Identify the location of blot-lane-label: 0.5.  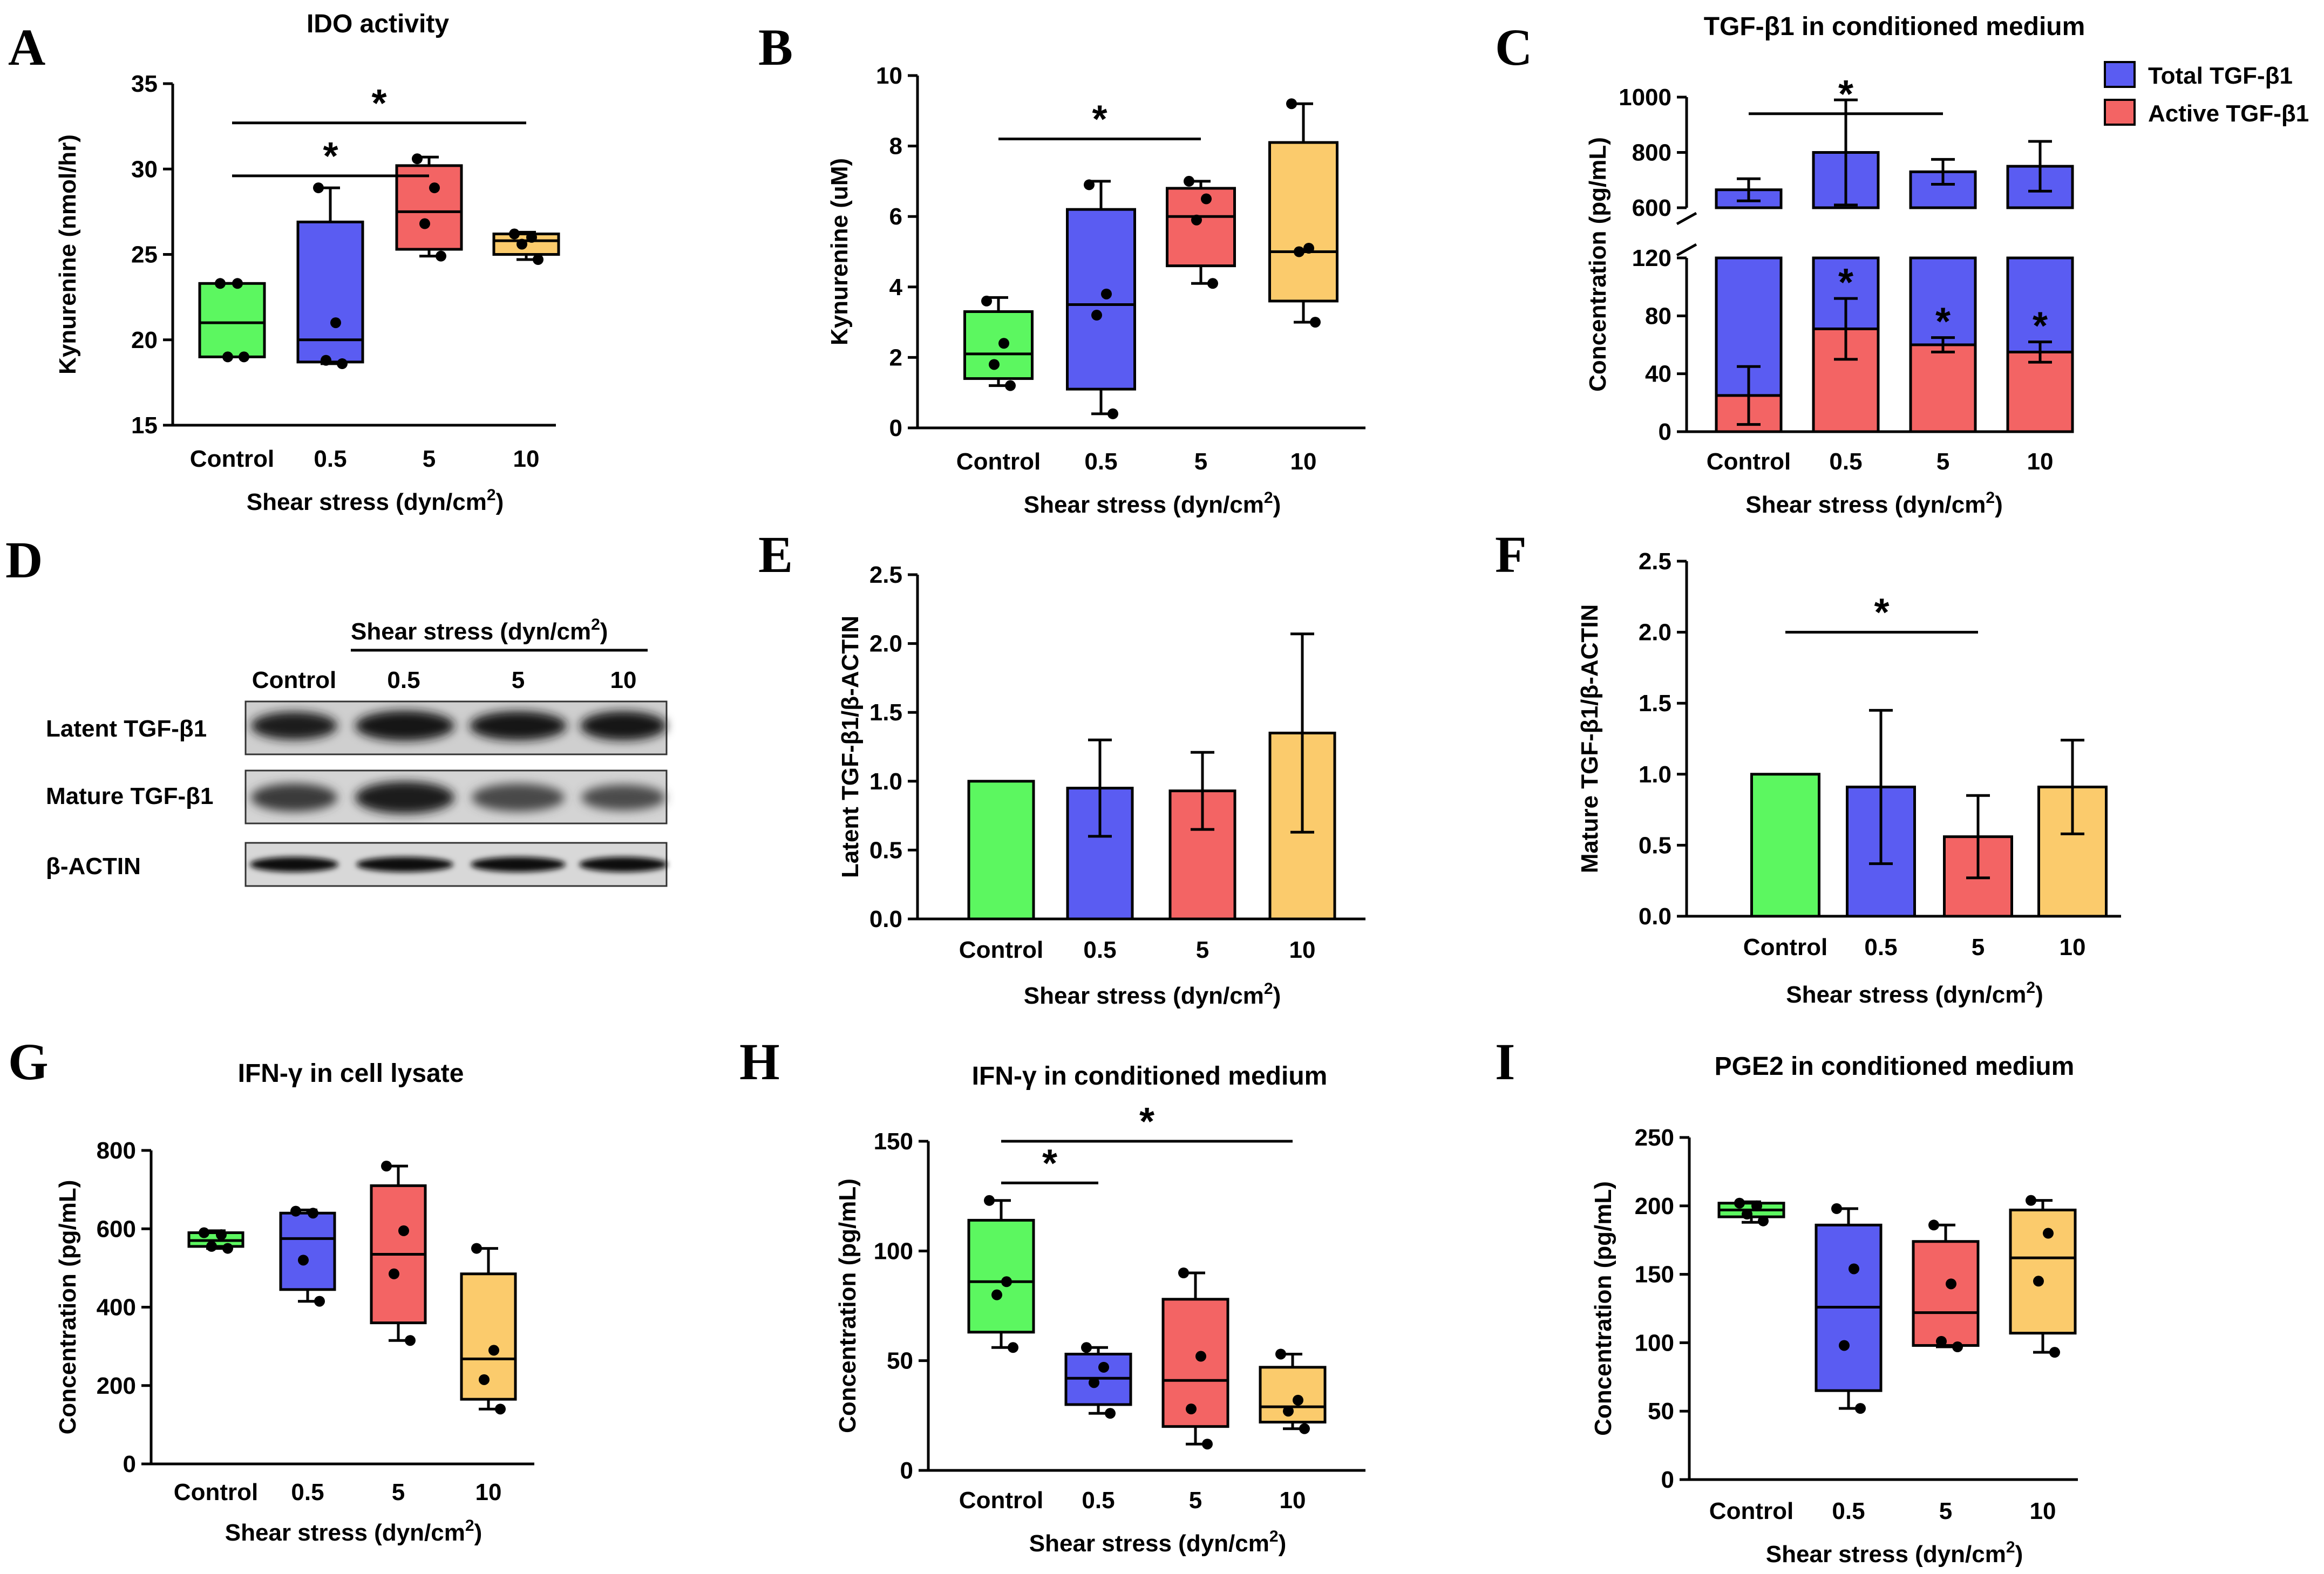
(403, 680).